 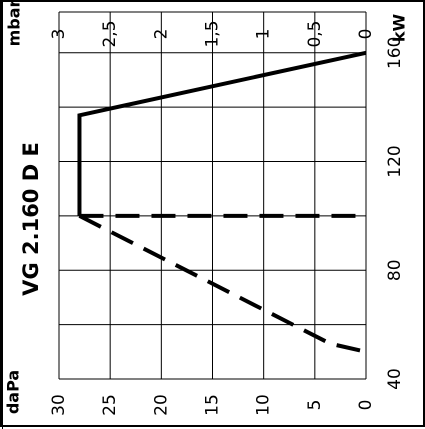 I want to click on x-axis-unit: kW, so click(x=399, y=28).